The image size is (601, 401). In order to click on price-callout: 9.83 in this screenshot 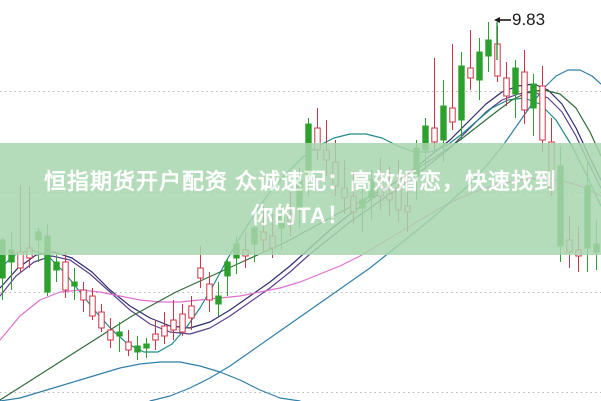, I will do `click(519, 19)`.